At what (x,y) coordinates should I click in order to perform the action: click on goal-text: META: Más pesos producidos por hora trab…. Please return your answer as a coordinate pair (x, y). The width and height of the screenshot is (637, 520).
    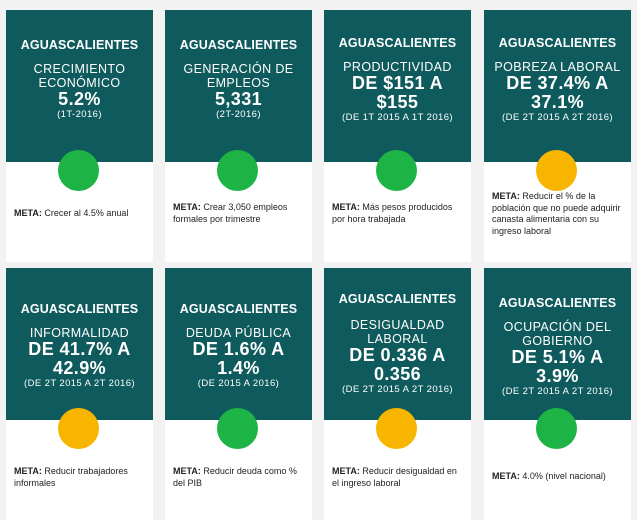
    Looking at the image, I should click on (392, 213).